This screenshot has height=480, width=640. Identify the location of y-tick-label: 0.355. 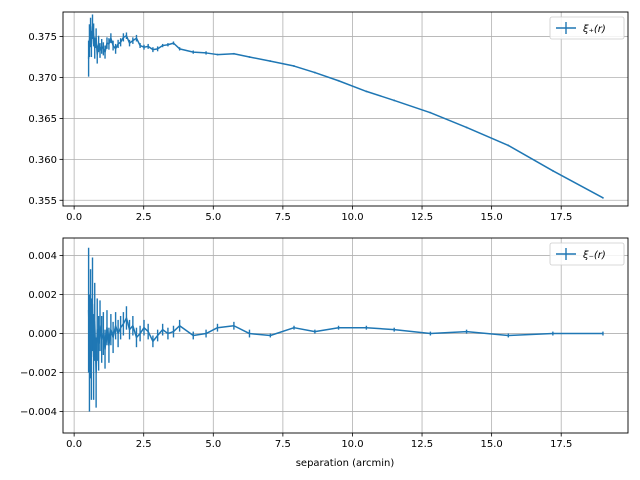
(42, 201).